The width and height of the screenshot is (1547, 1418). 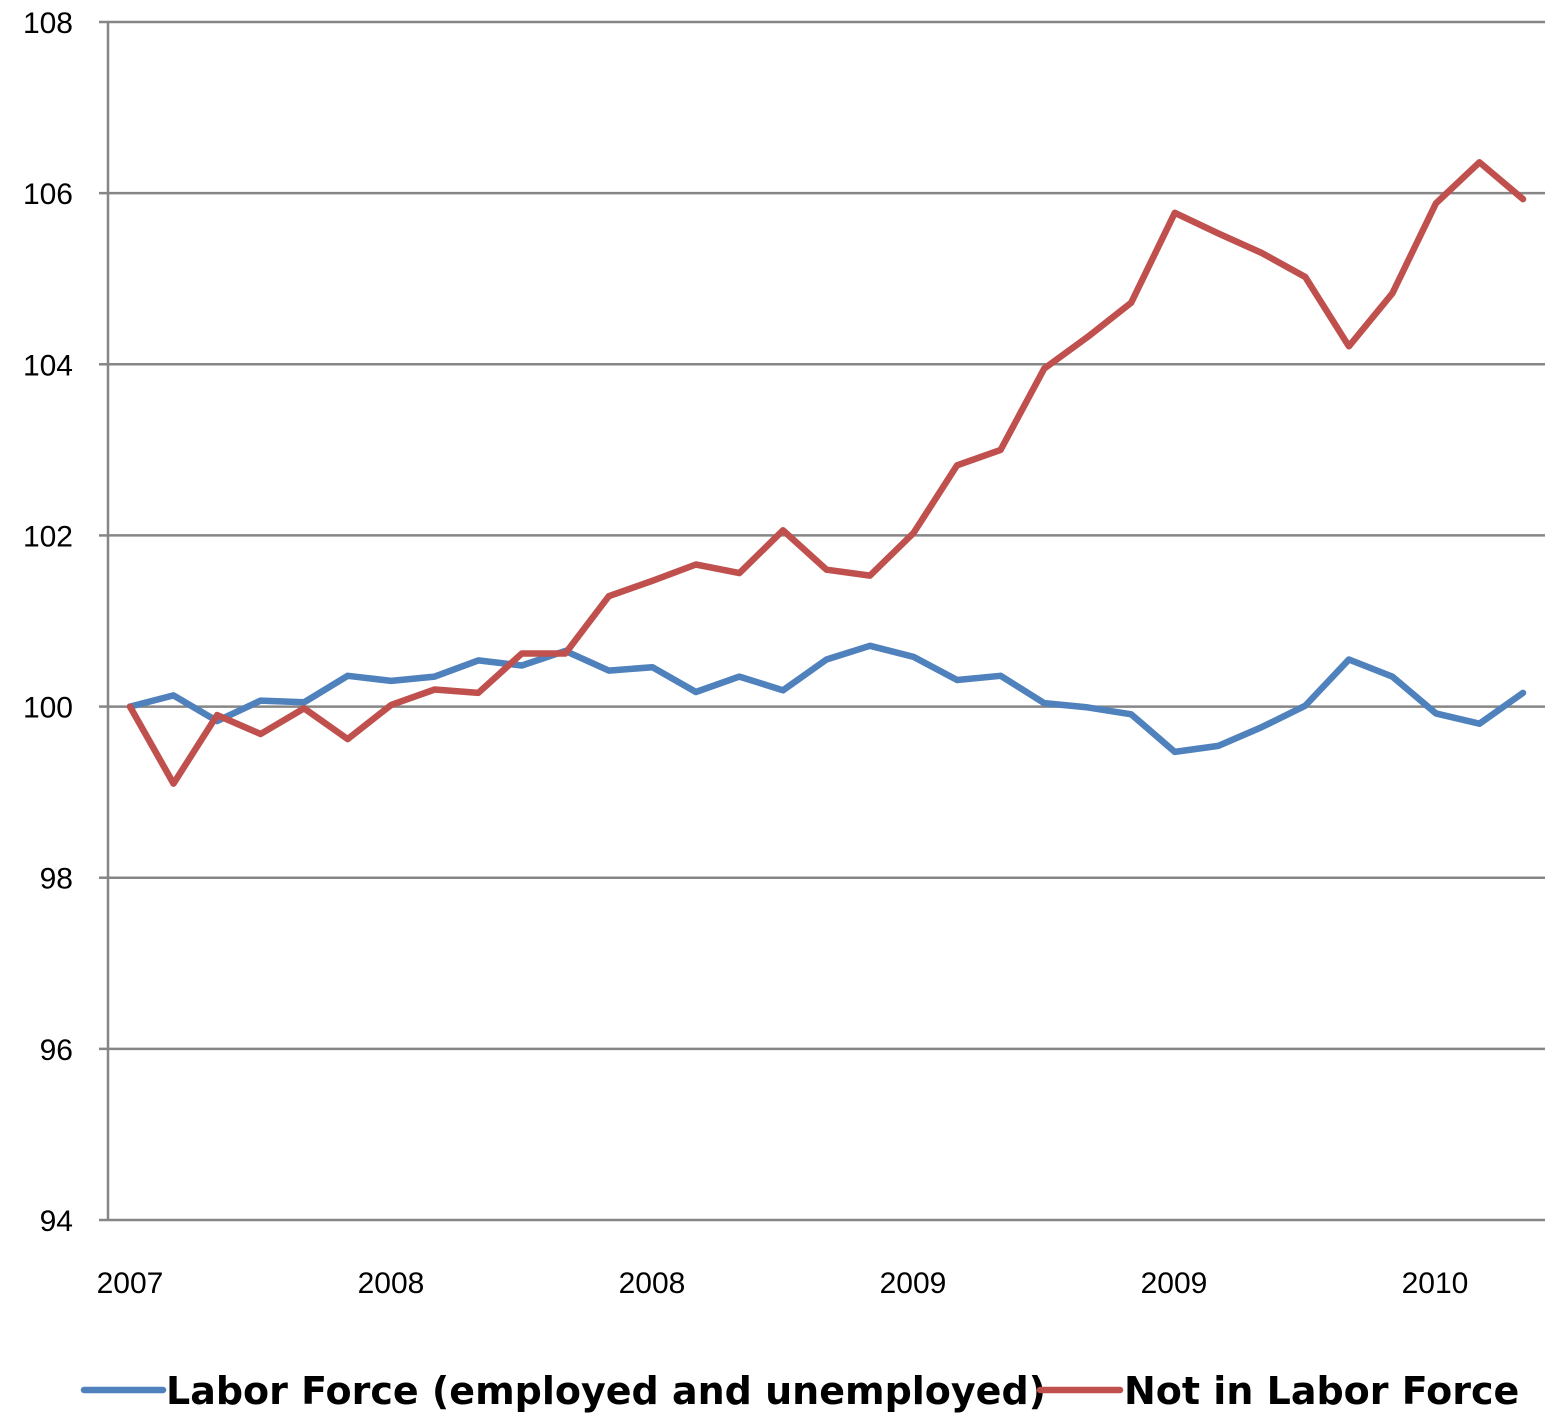 I want to click on y-tick-label: 104, so click(x=48, y=365).